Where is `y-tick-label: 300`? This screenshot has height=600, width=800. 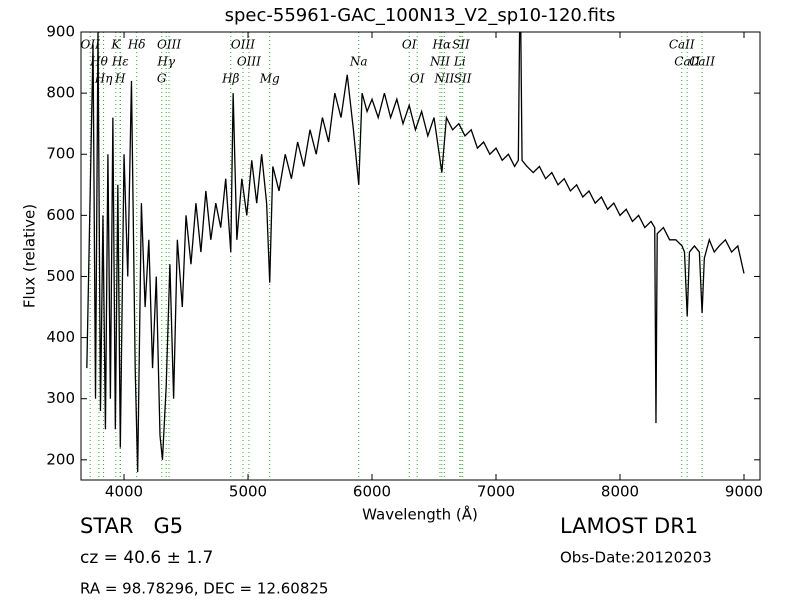
y-tick-label: 300 is located at coordinates (60, 398).